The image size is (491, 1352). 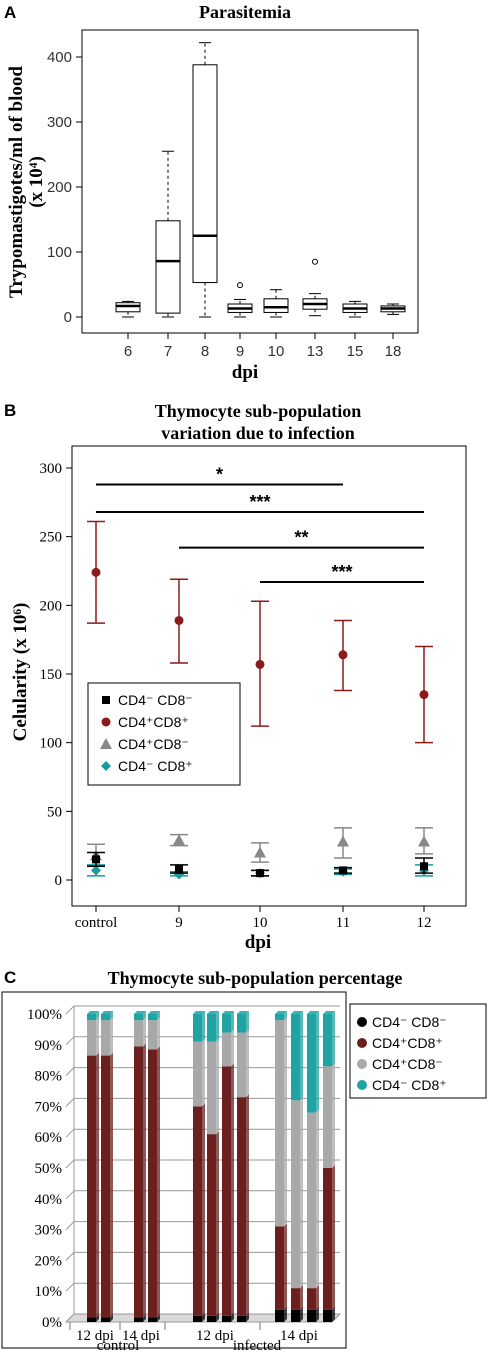 I want to click on panel-b-legend-label: CD4⁻ CD8⁻, so click(x=155, y=700).